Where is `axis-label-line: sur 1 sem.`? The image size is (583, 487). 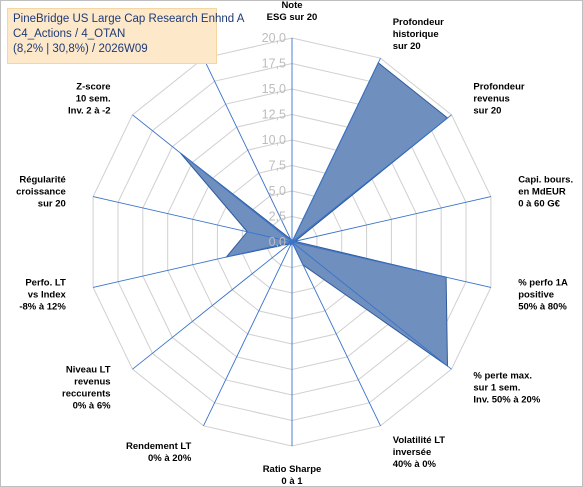
axis-label-line: sur 1 sem. is located at coordinates (496, 388).